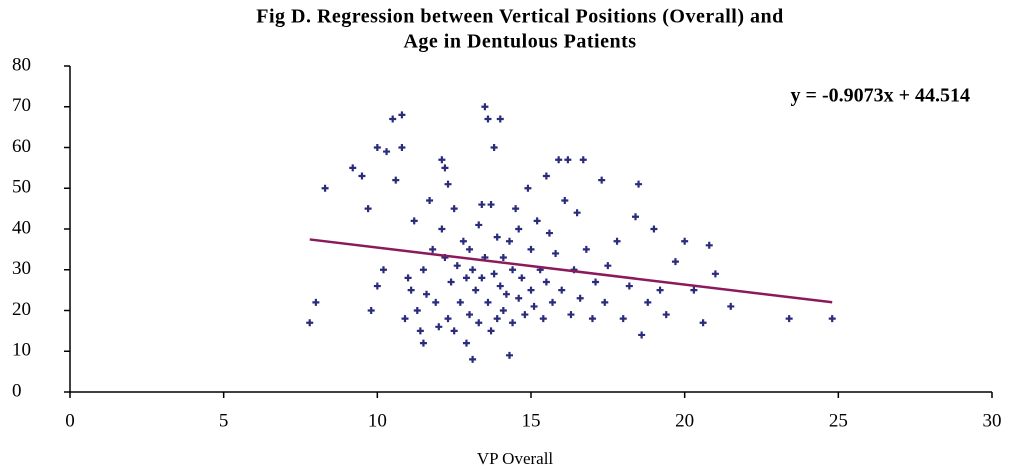 The width and height of the screenshot is (1009, 470). What do you see at coordinates (377, 420) in the screenshot?
I see `x-tick-label: 10` at bounding box center [377, 420].